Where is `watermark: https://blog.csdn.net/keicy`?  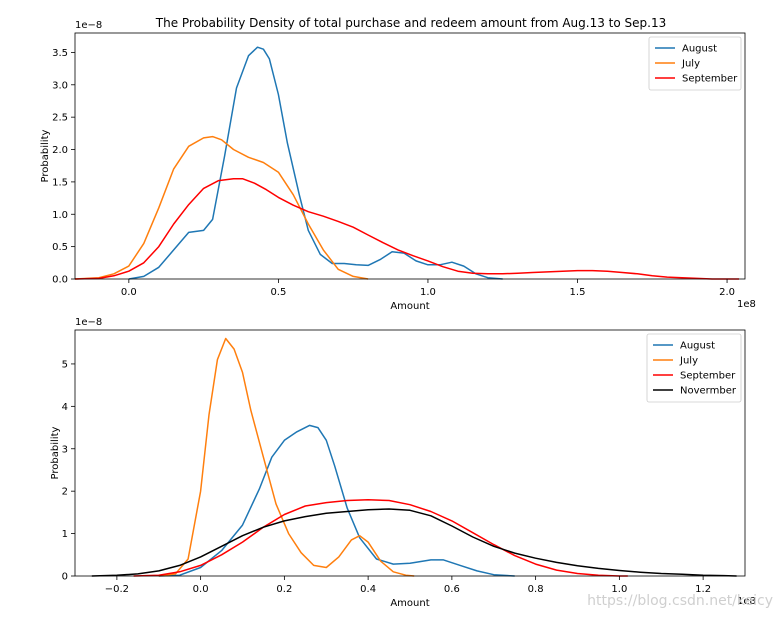
watermark: https://blog.csdn.net/keicy is located at coordinates (680, 601).